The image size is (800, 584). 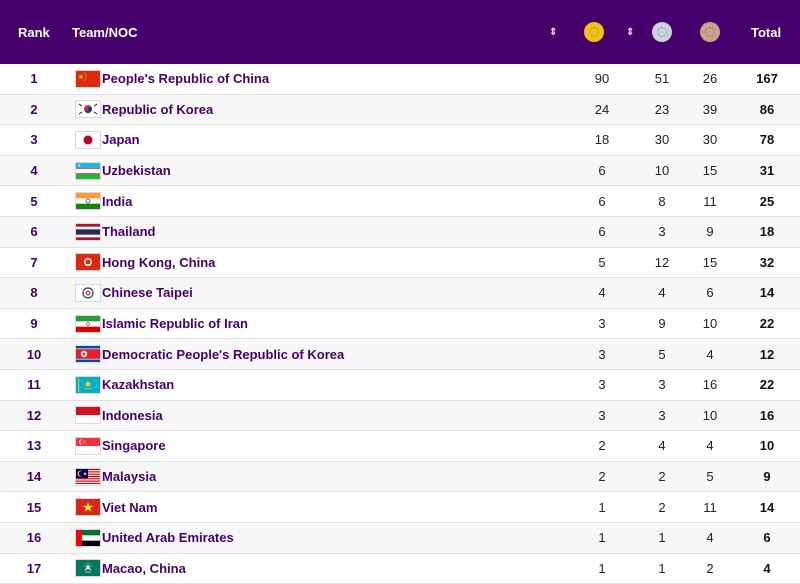 I want to click on flag-kz-icon, so click(x=88, y=385).